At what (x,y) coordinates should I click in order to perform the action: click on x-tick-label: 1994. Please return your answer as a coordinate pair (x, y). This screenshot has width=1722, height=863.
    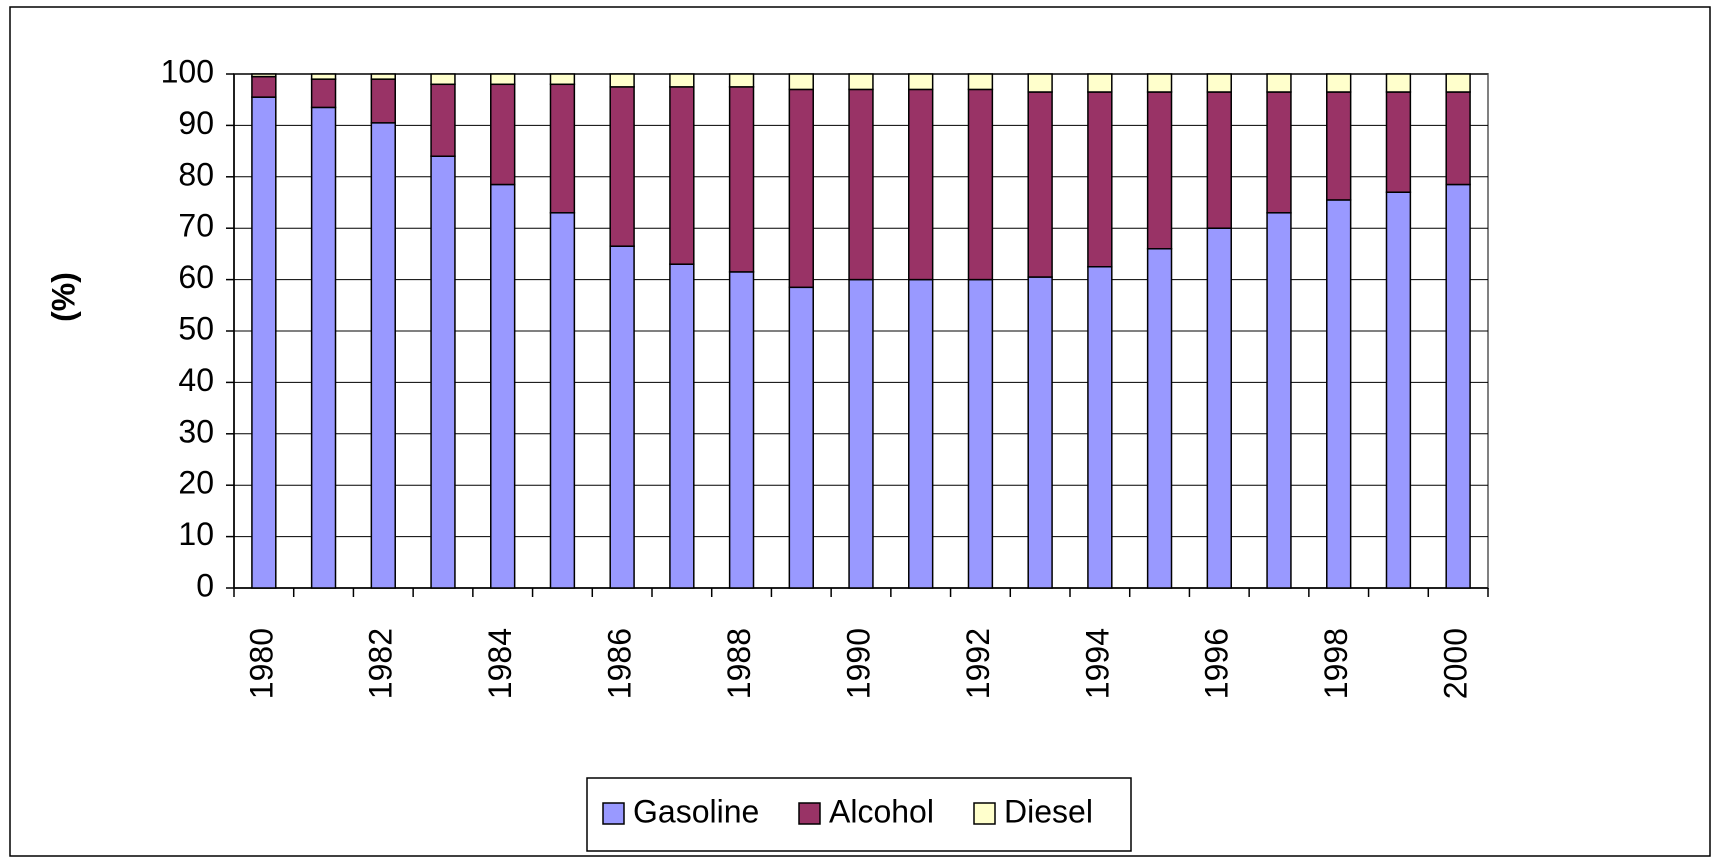
    Looking at the image, I should click on (1097, 663).